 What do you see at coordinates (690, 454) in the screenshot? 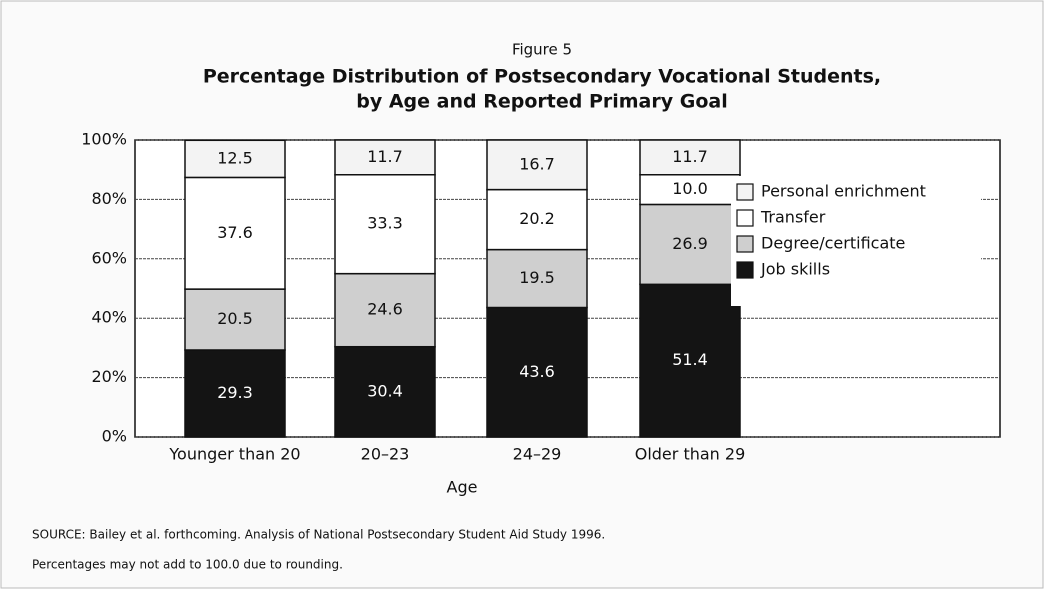
I see `x-tick-label: Older than 29` at bounding box center [690, 454].